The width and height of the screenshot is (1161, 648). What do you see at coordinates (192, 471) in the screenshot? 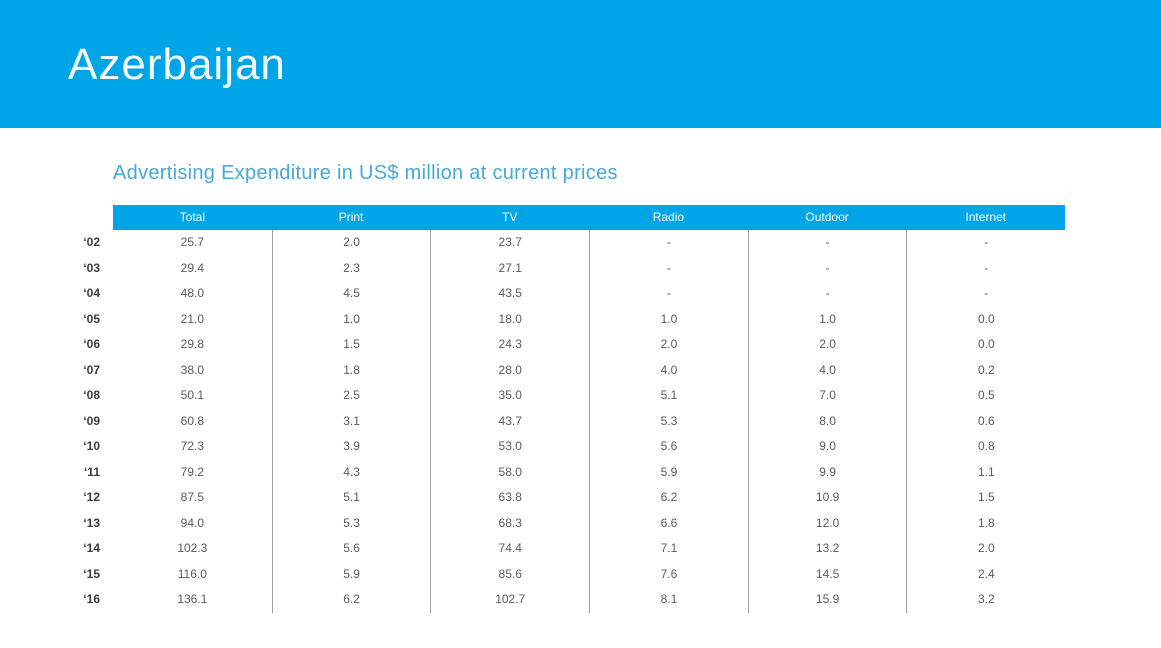
I see `table-cell: 79.2` at bounding box center [192, 471].